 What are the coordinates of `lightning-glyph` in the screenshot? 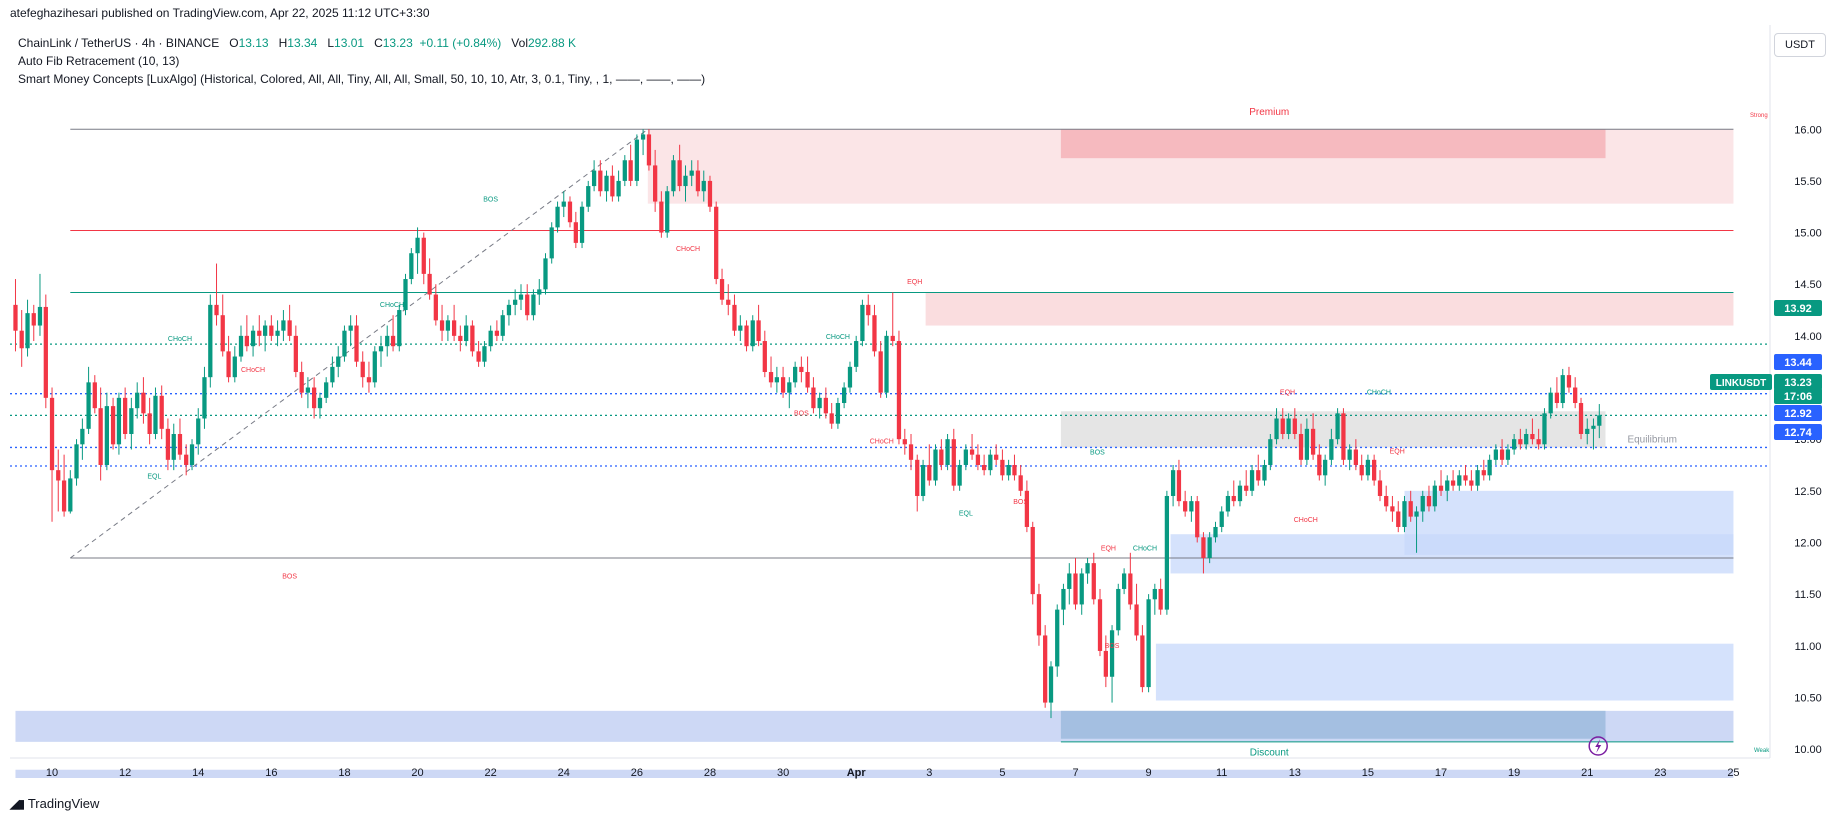 It's located at (1598, 746).